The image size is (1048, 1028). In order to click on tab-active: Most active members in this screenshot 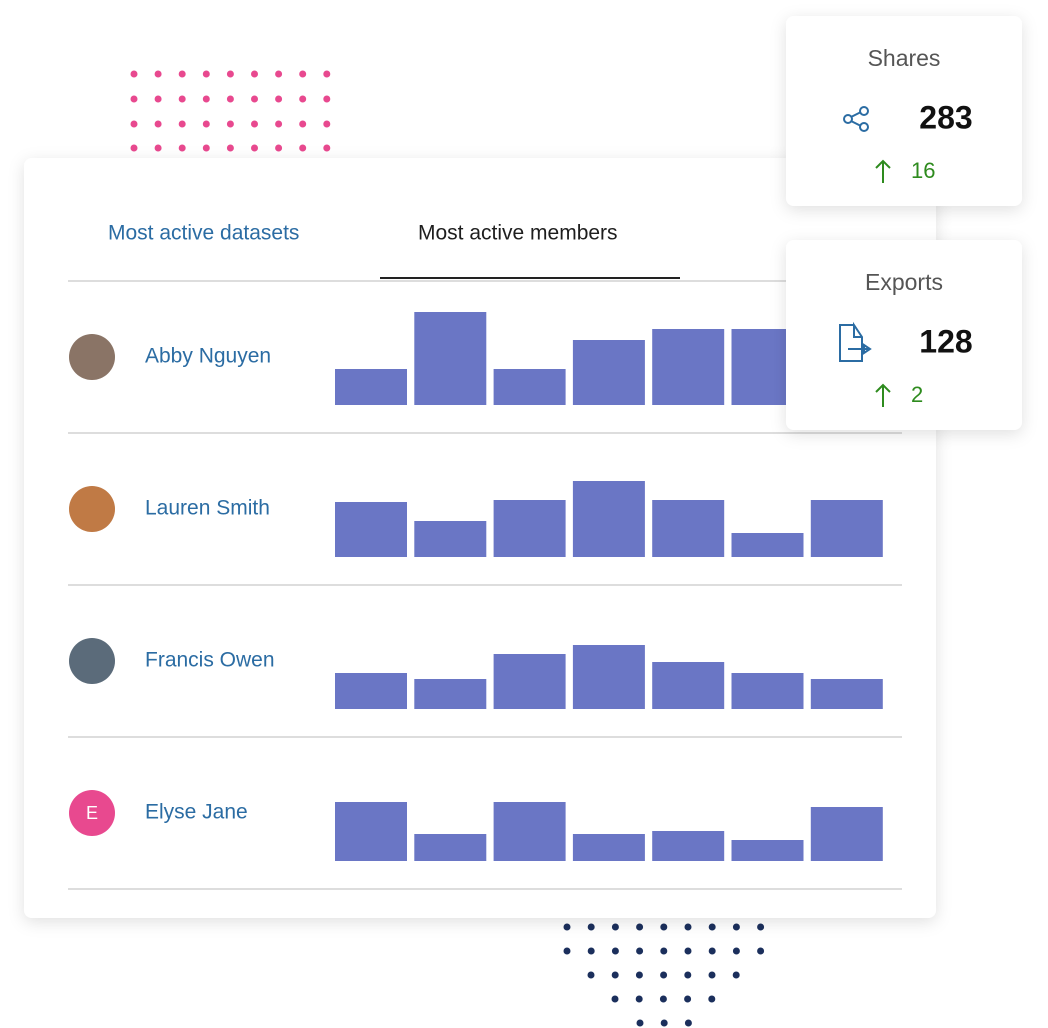, I will do `click(518, 233)`.